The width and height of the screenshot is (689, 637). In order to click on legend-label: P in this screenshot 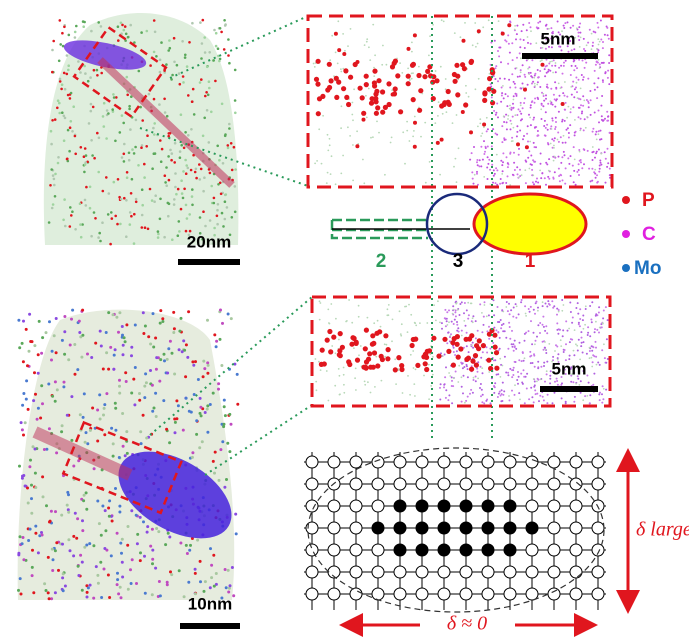, I will do `click(648, 200)`.